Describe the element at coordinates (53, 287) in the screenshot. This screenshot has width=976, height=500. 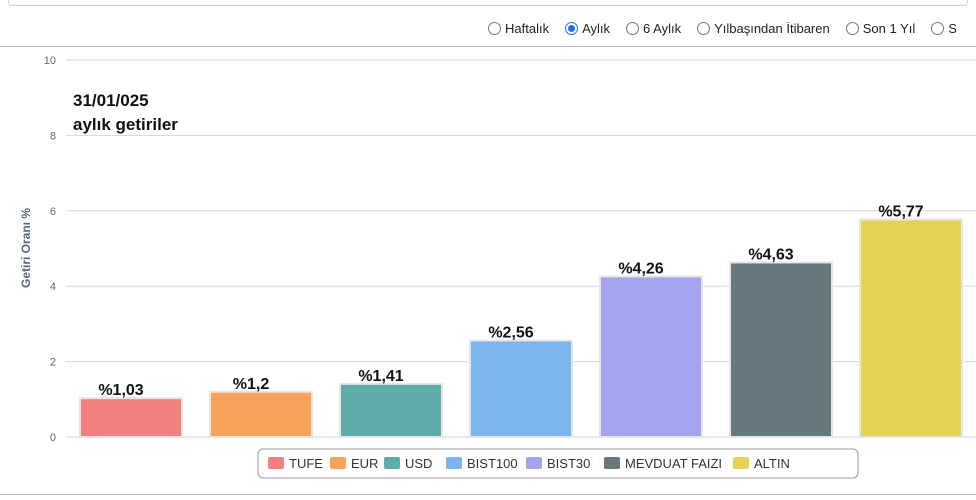
I see `y-tick-label: 4` at that location.